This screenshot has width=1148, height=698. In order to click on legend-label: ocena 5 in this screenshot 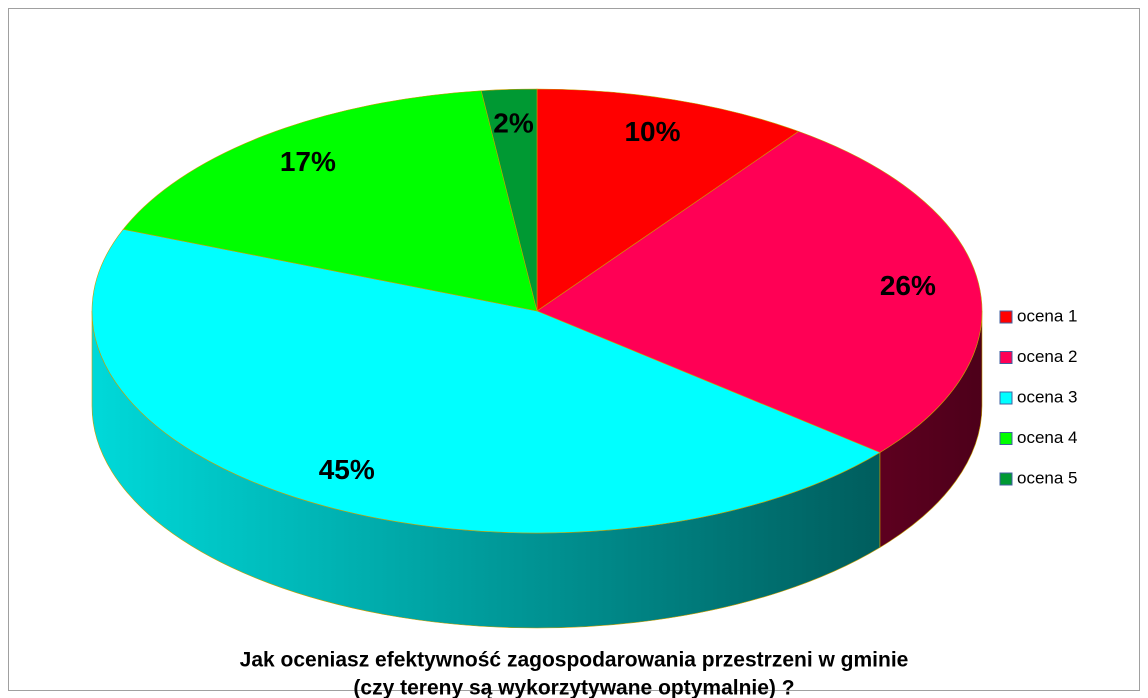, I will do `click(1047, 477)`.